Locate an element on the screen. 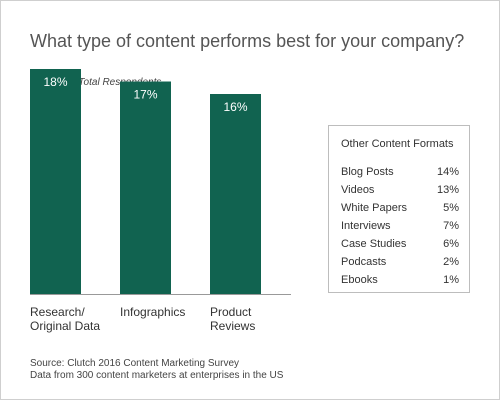  other-format-label: Interviews is located at coordinates (366, 226).